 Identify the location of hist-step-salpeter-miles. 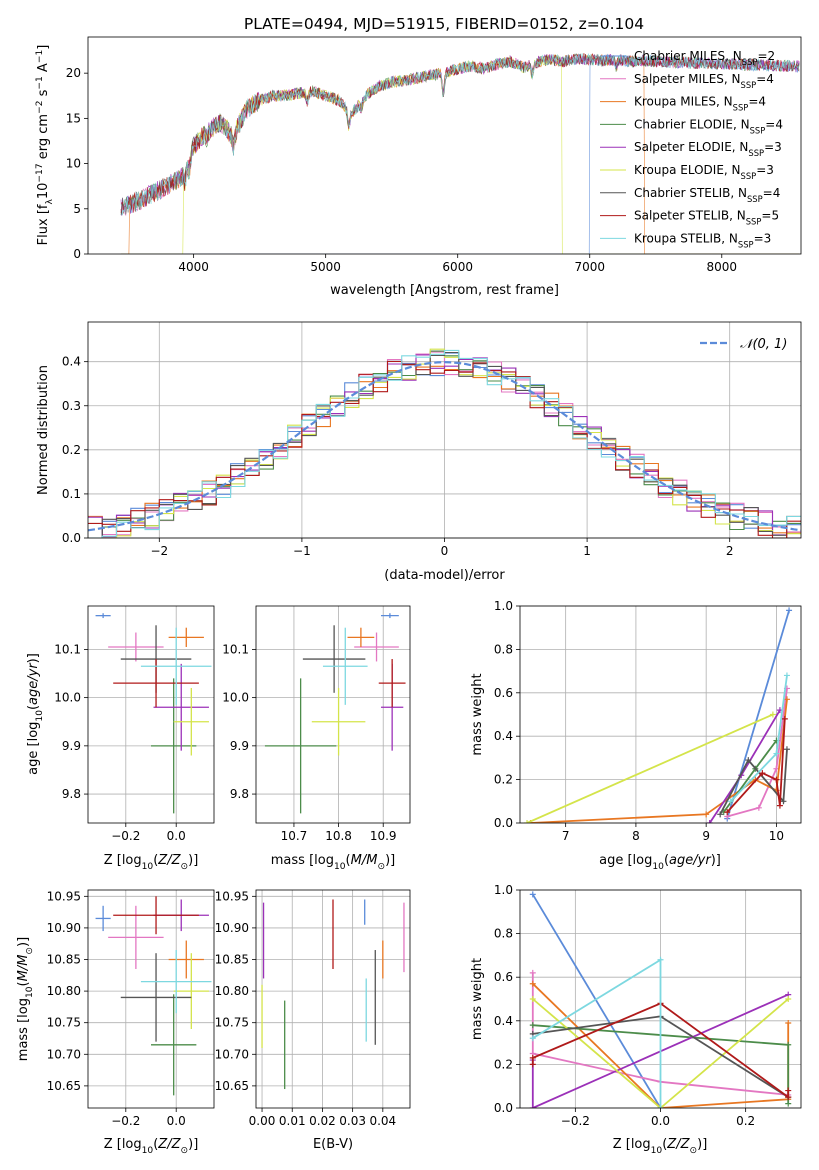
(444, 443).